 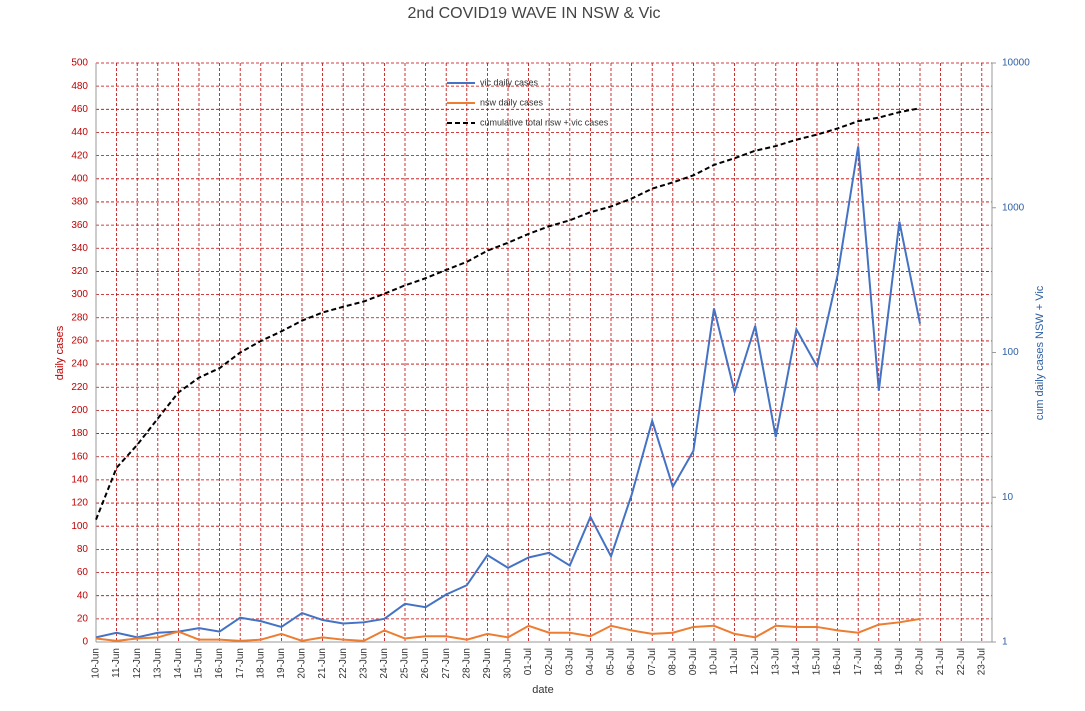 What do you see at coordinates (487, 663) in the screenshot?
I see `x-tick-label: 29-Jun` at bounding box center [487, 663].